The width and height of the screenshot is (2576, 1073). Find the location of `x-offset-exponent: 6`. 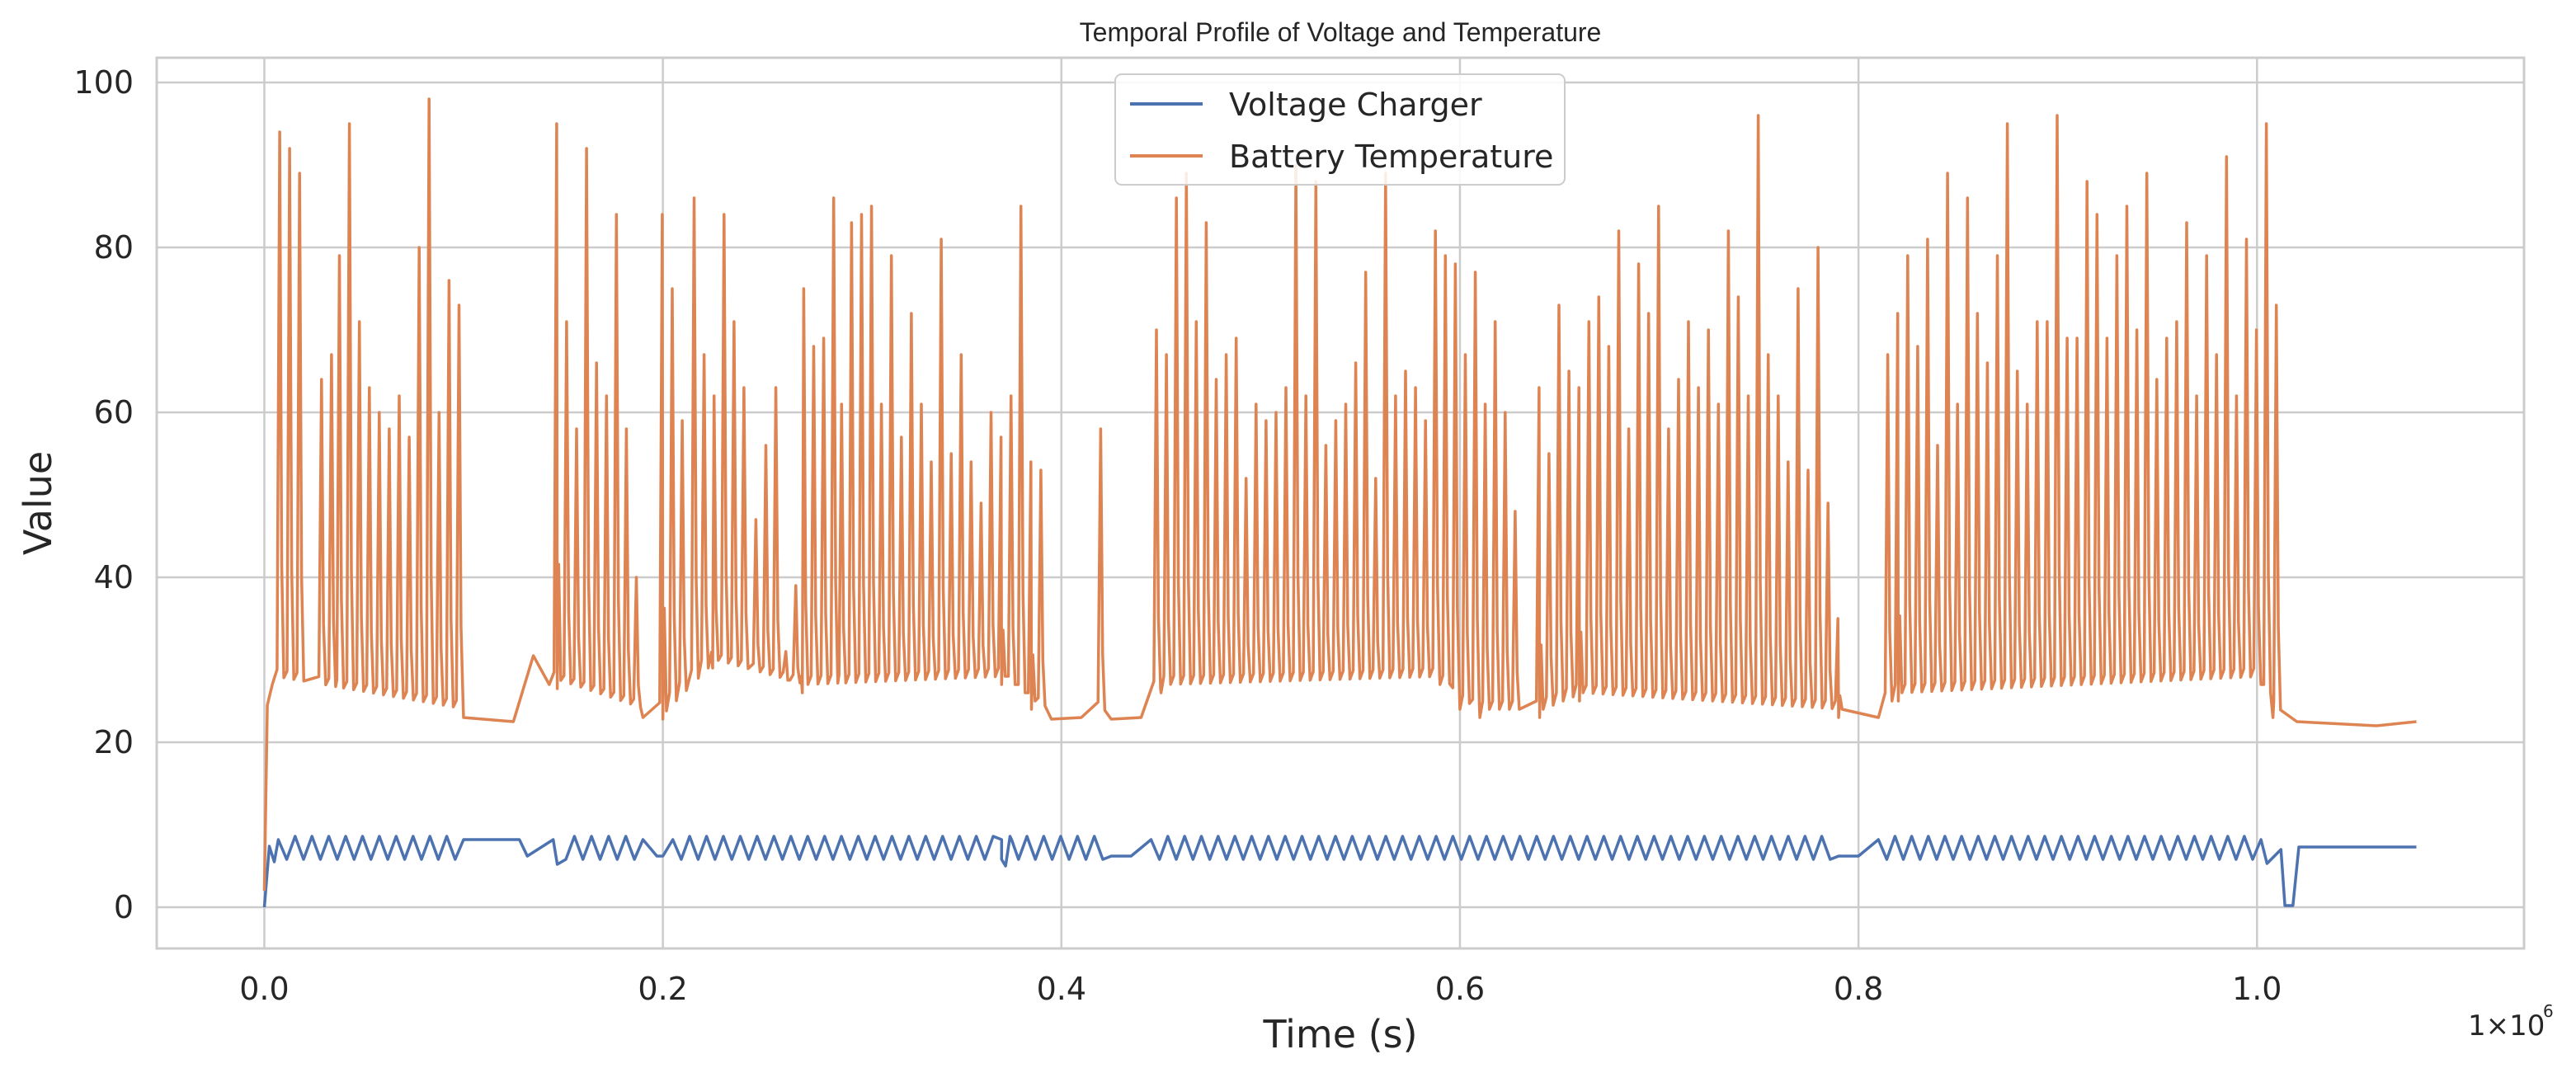

x-offset-exponent: 6 is located at coordinates (2548, 1011).